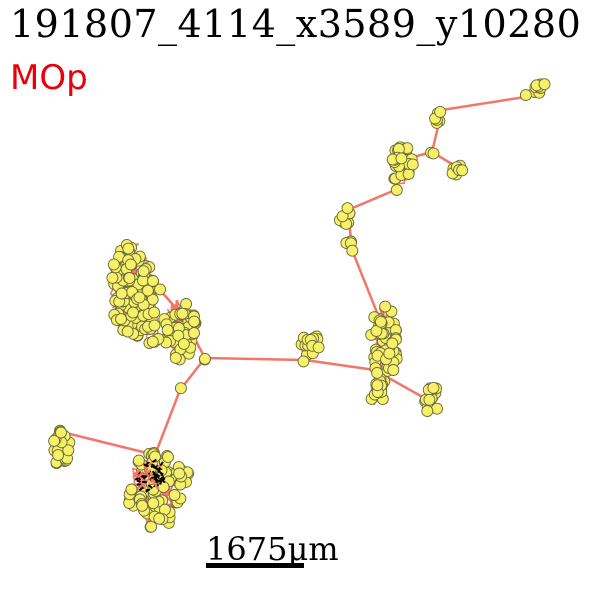 The width and height of the screenshot is (600, 600). Describe the element at coordinates (296, 24) in the screenshot. I see `neuron-id-title: 191807_4114_x3589_y10280` at that location.